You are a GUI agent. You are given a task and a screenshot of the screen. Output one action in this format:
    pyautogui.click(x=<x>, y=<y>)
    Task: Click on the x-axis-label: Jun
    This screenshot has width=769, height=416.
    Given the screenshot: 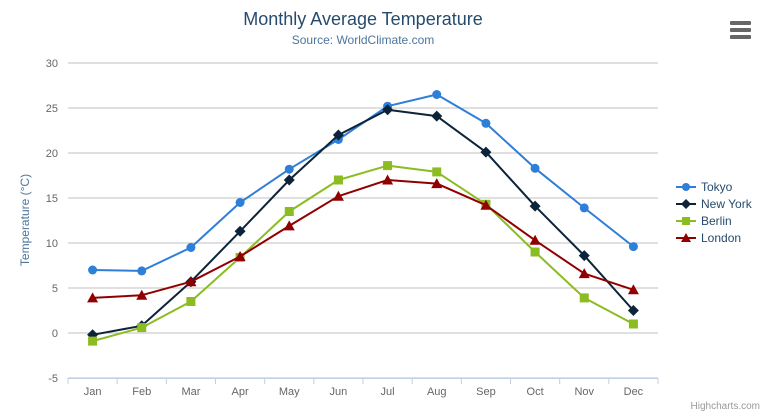 What is the action you would take?
    pyautogui.click(x=339, y=392)
    